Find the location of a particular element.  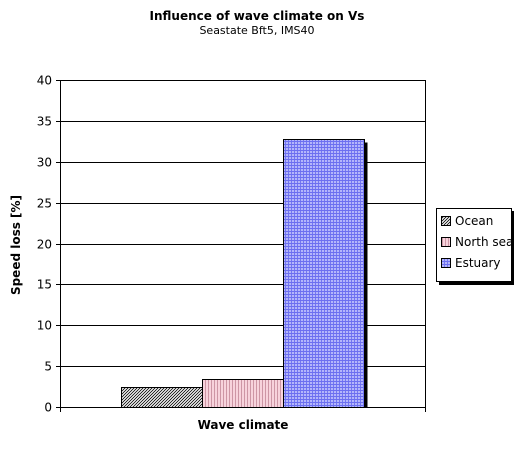

tick-labels: 0 5 10 15 20 25 30 35 40 is located at coordinates (44, 244).